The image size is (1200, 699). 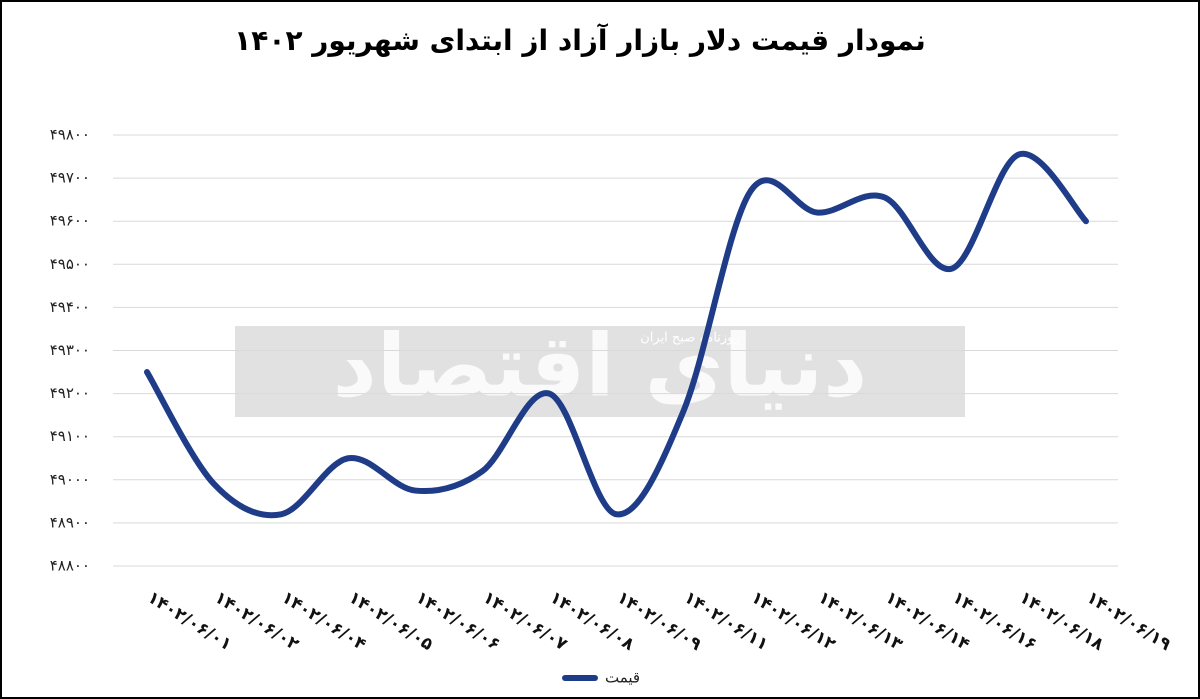 I want to click on y-tick-label: ۴۹۵۰۰, so click(x=70, y=264).